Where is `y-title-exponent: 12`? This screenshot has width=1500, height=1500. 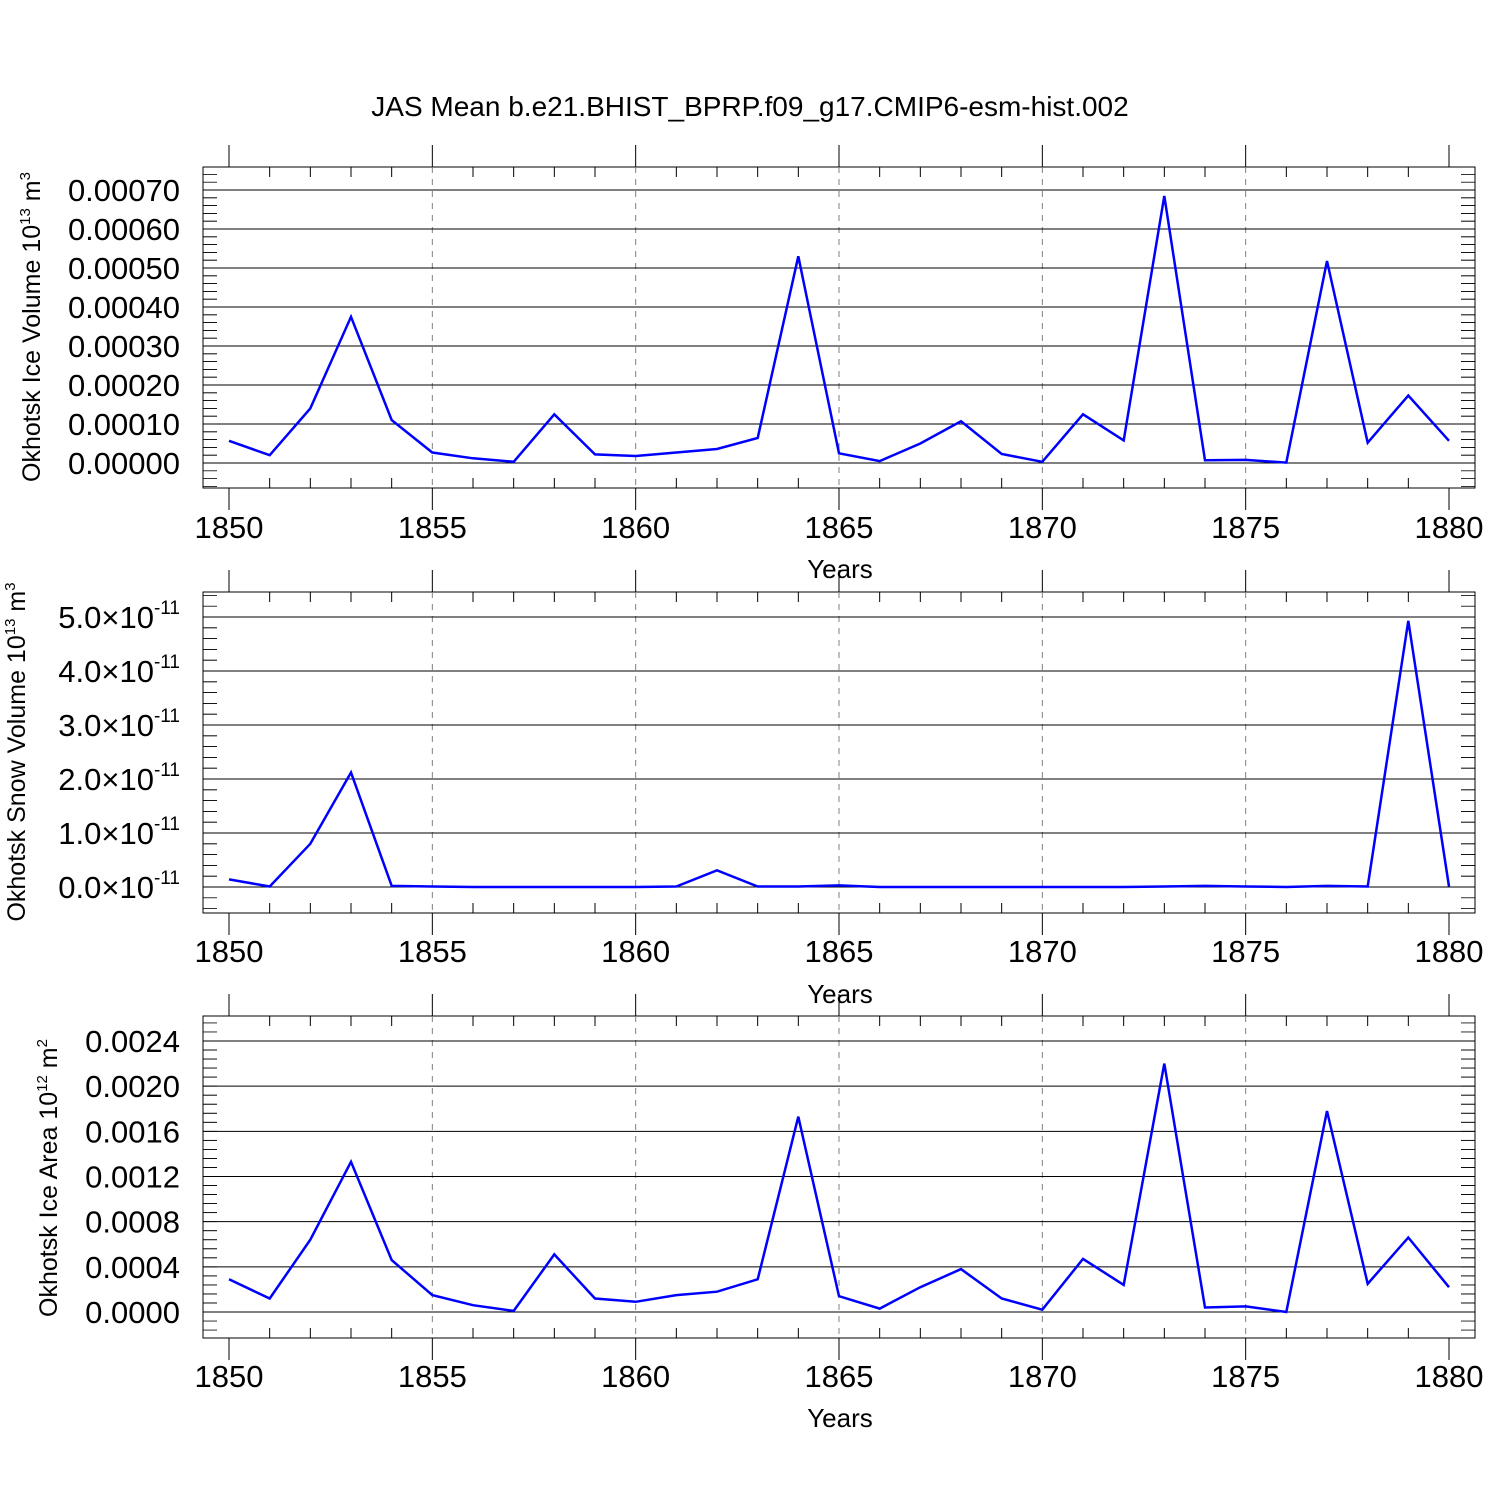 y-title-exponent: 12 is located at coordinates (42, 1083).